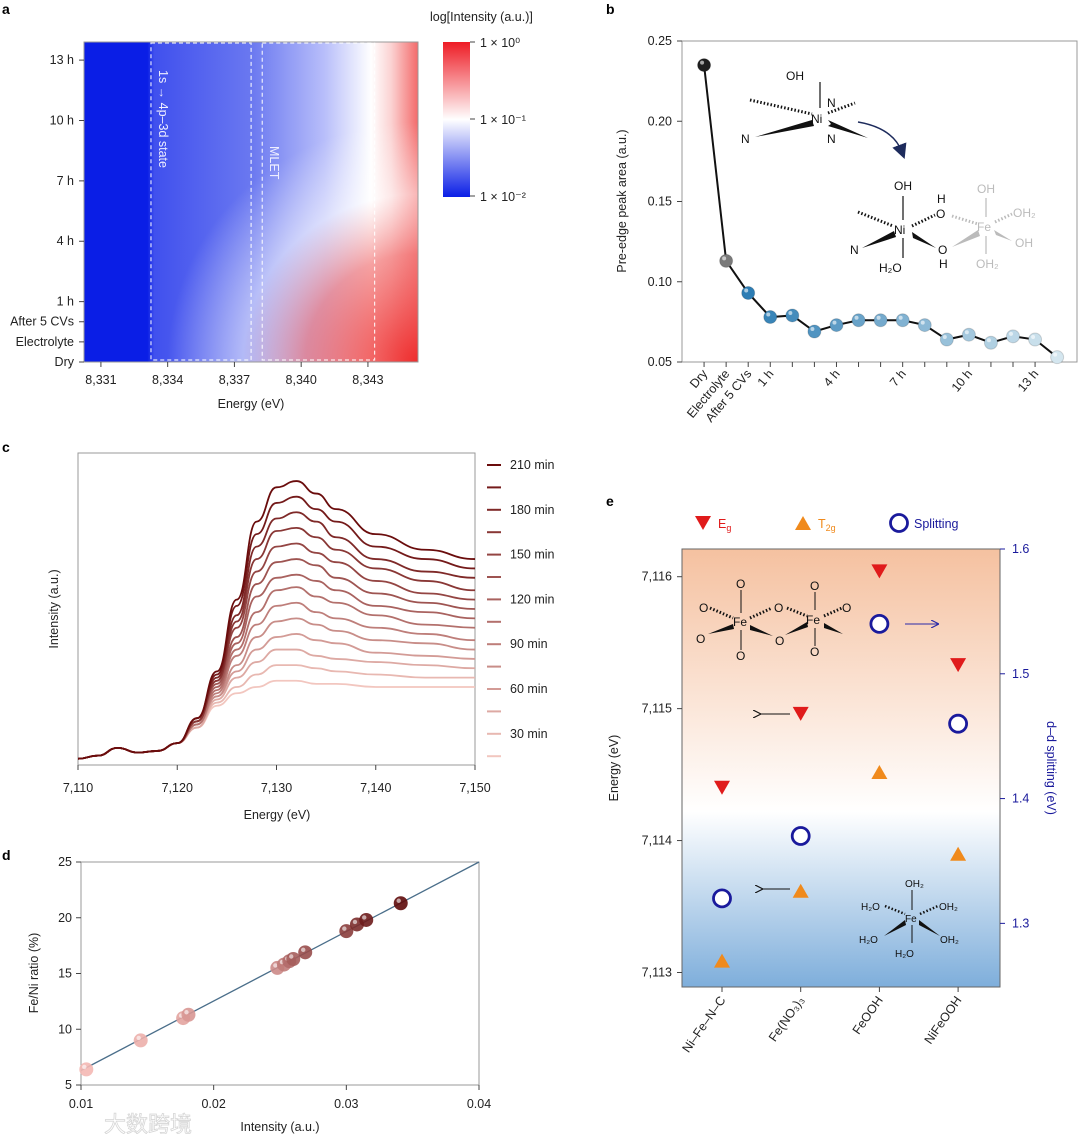 Image resolution: width=1080 pixels, height=1134 pixels. Describe the element at coordinates (657, 577) in the screenshot. I see `y-tick-label-left: 7,116` at that location.